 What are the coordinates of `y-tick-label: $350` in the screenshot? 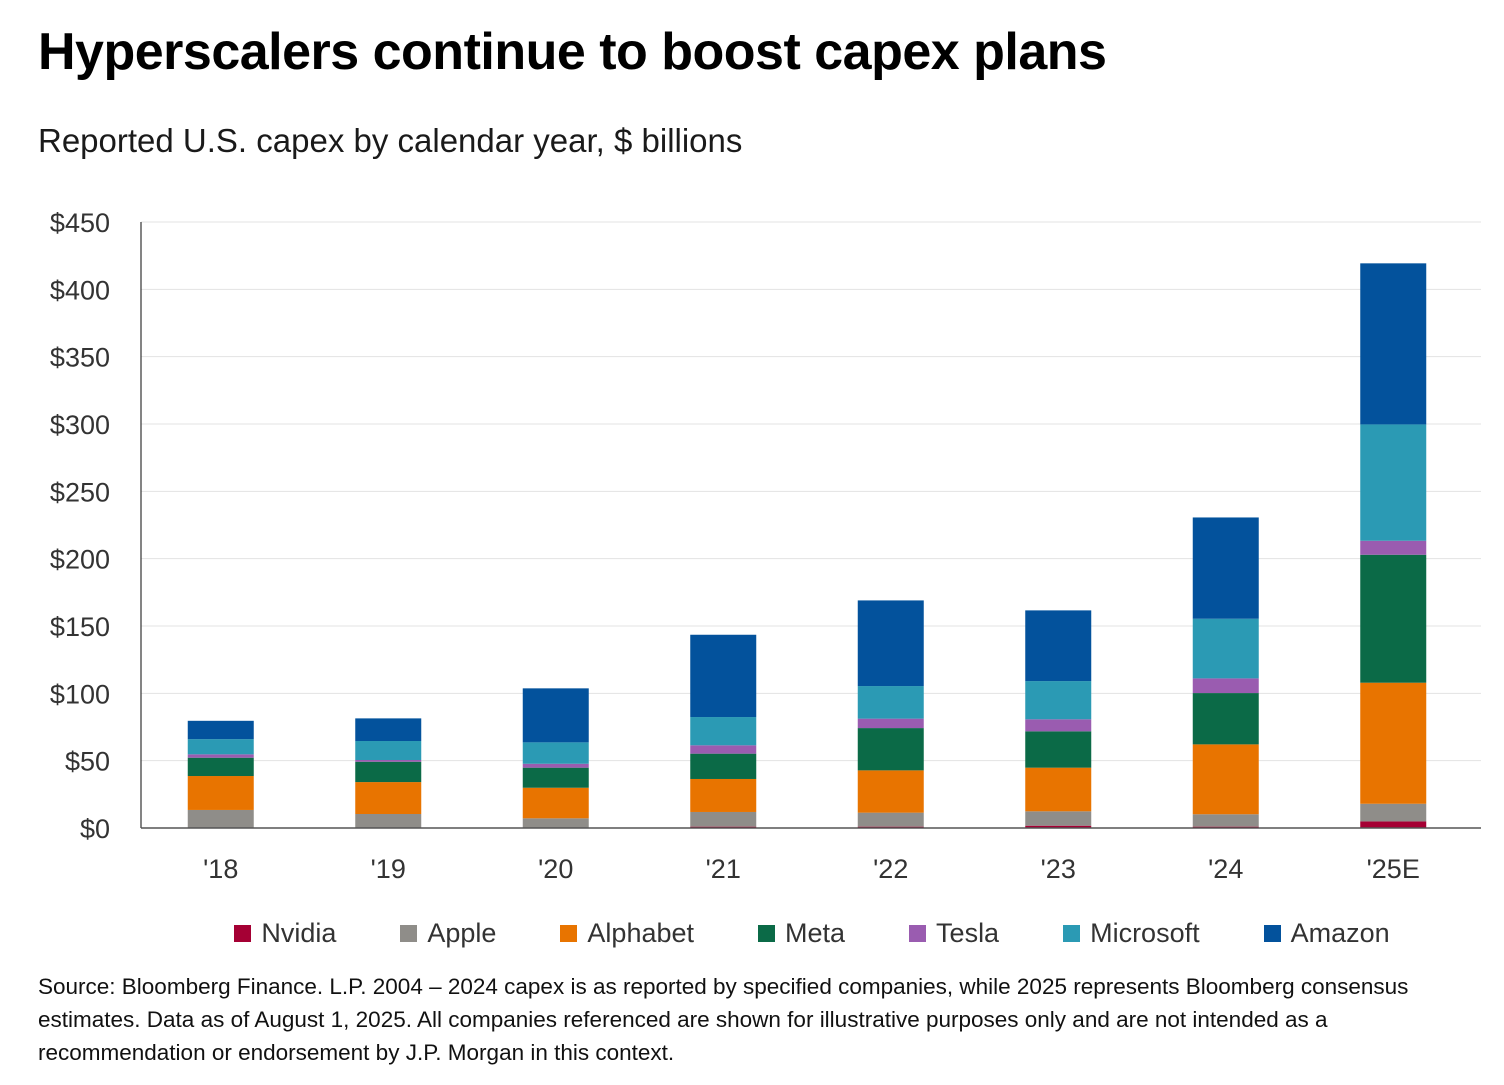 It's located at (80, 358).